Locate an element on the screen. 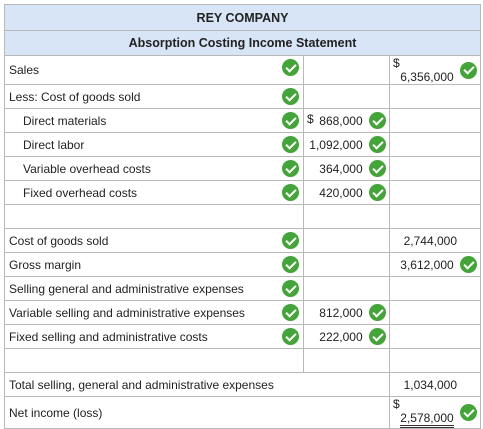  row-less-cogs: Less: Cost of goods sold is located at coordinates (243, 96).